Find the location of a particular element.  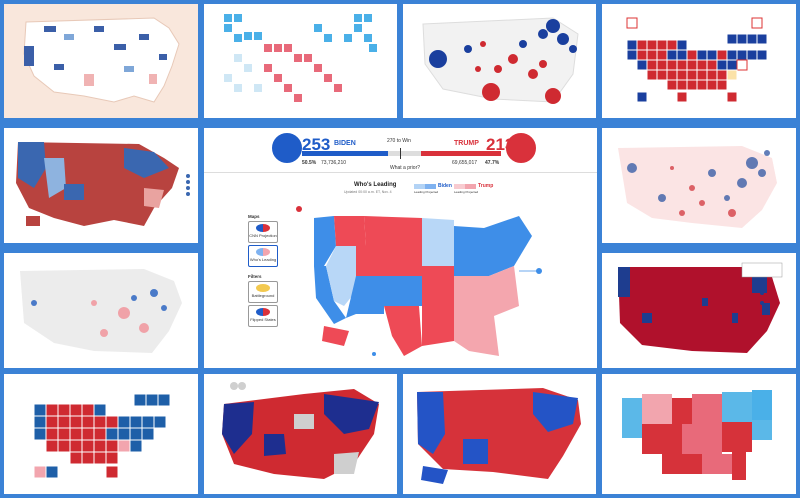

us-state-map-illustration is located at coordinates (103, 184).